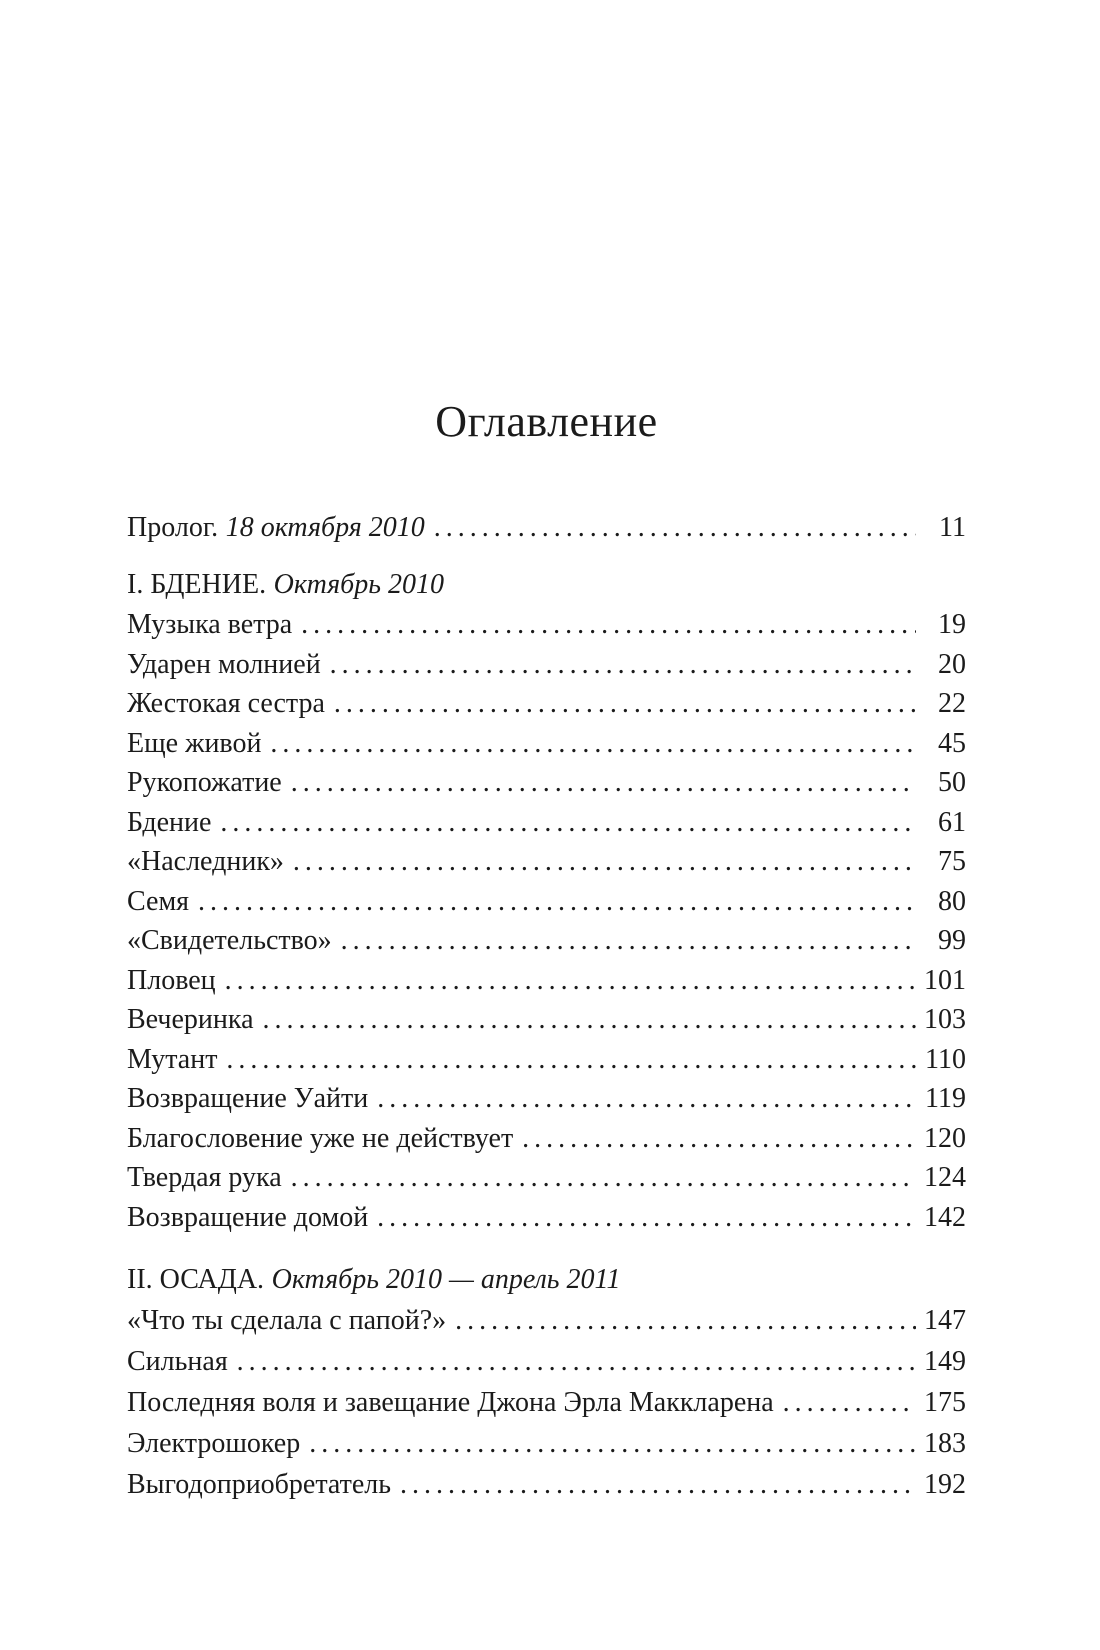 Image resolution: width=1100 pixels, height=1650 pixels. I want to click on toc-row: Выгодоприобретатель 192, so click(546, 1484).